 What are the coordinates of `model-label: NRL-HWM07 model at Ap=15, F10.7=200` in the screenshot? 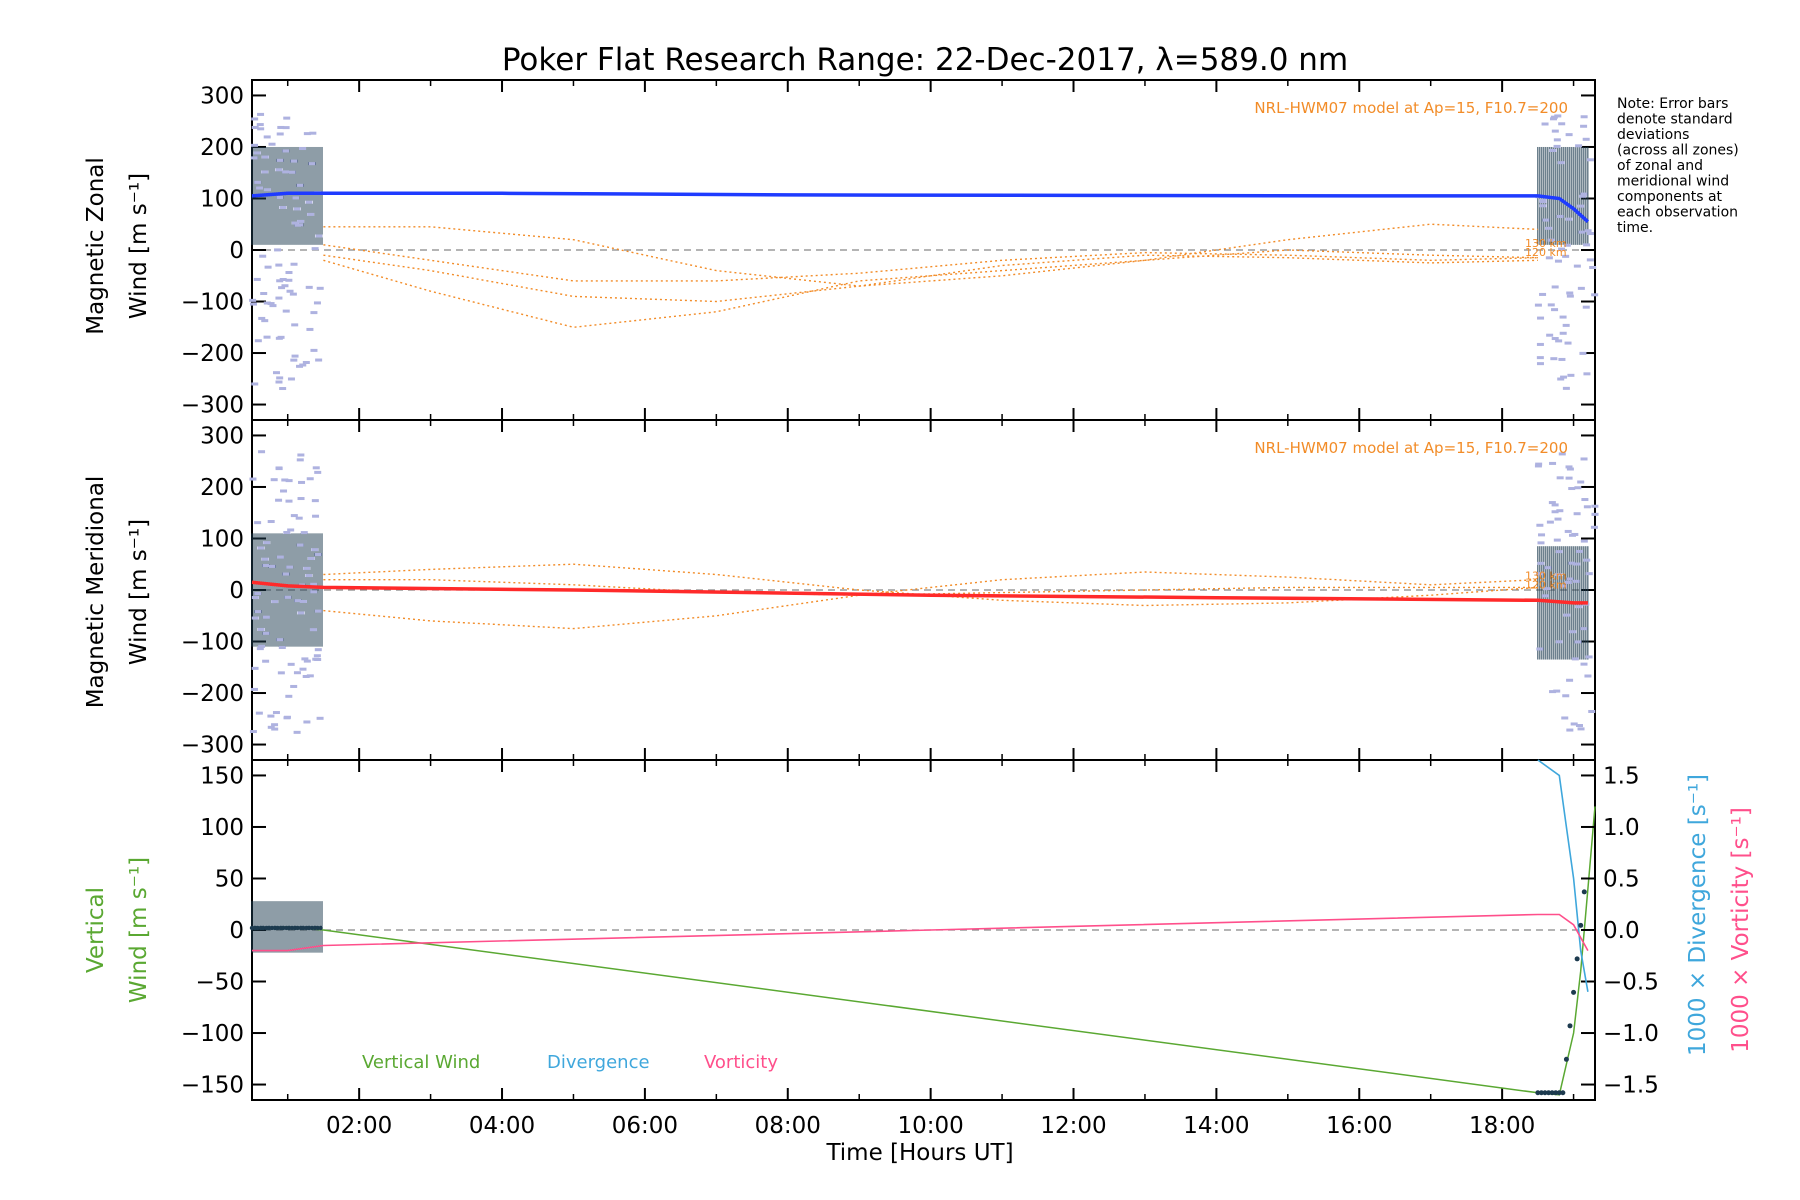 It's located at (1411, 448).